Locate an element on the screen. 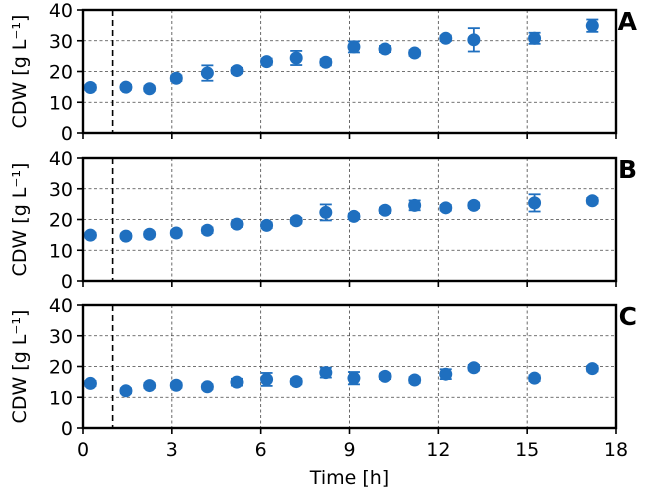  x-tick-label: 15 is located at coordinates (527, 450).